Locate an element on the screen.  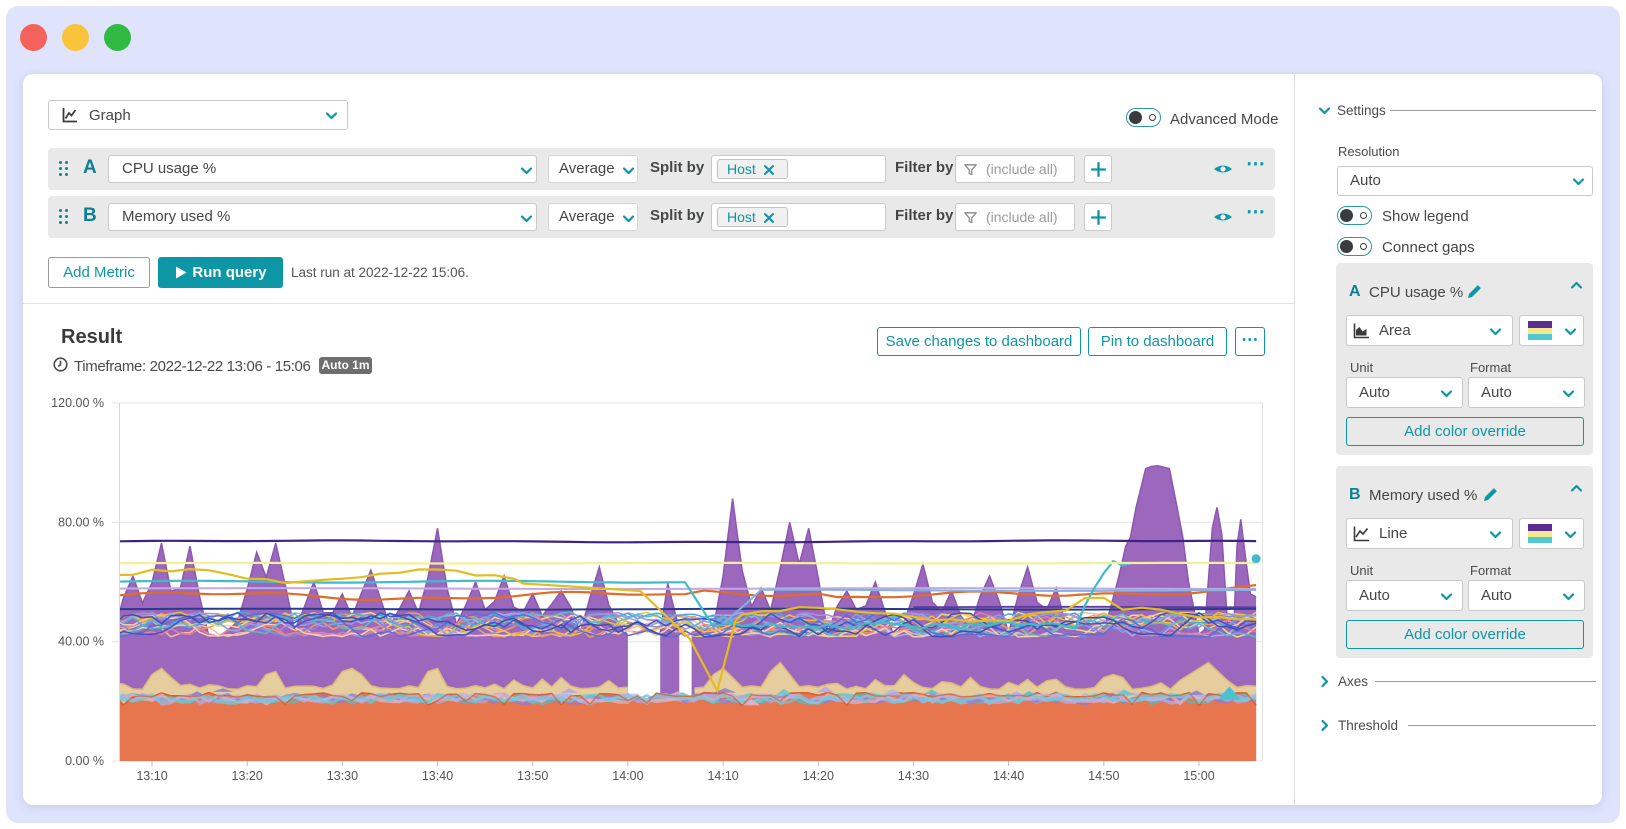
svg-text: 13:20 is located at coordinates (247, 776).